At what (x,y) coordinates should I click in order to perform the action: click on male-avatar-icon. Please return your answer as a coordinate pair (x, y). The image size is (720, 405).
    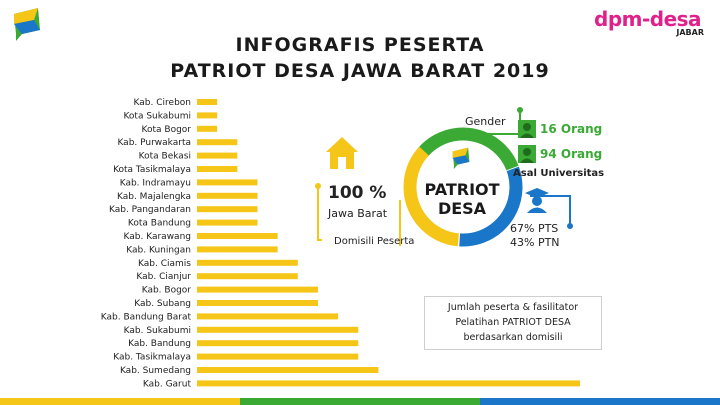
    Looking at the image, I should click on (527, 129).